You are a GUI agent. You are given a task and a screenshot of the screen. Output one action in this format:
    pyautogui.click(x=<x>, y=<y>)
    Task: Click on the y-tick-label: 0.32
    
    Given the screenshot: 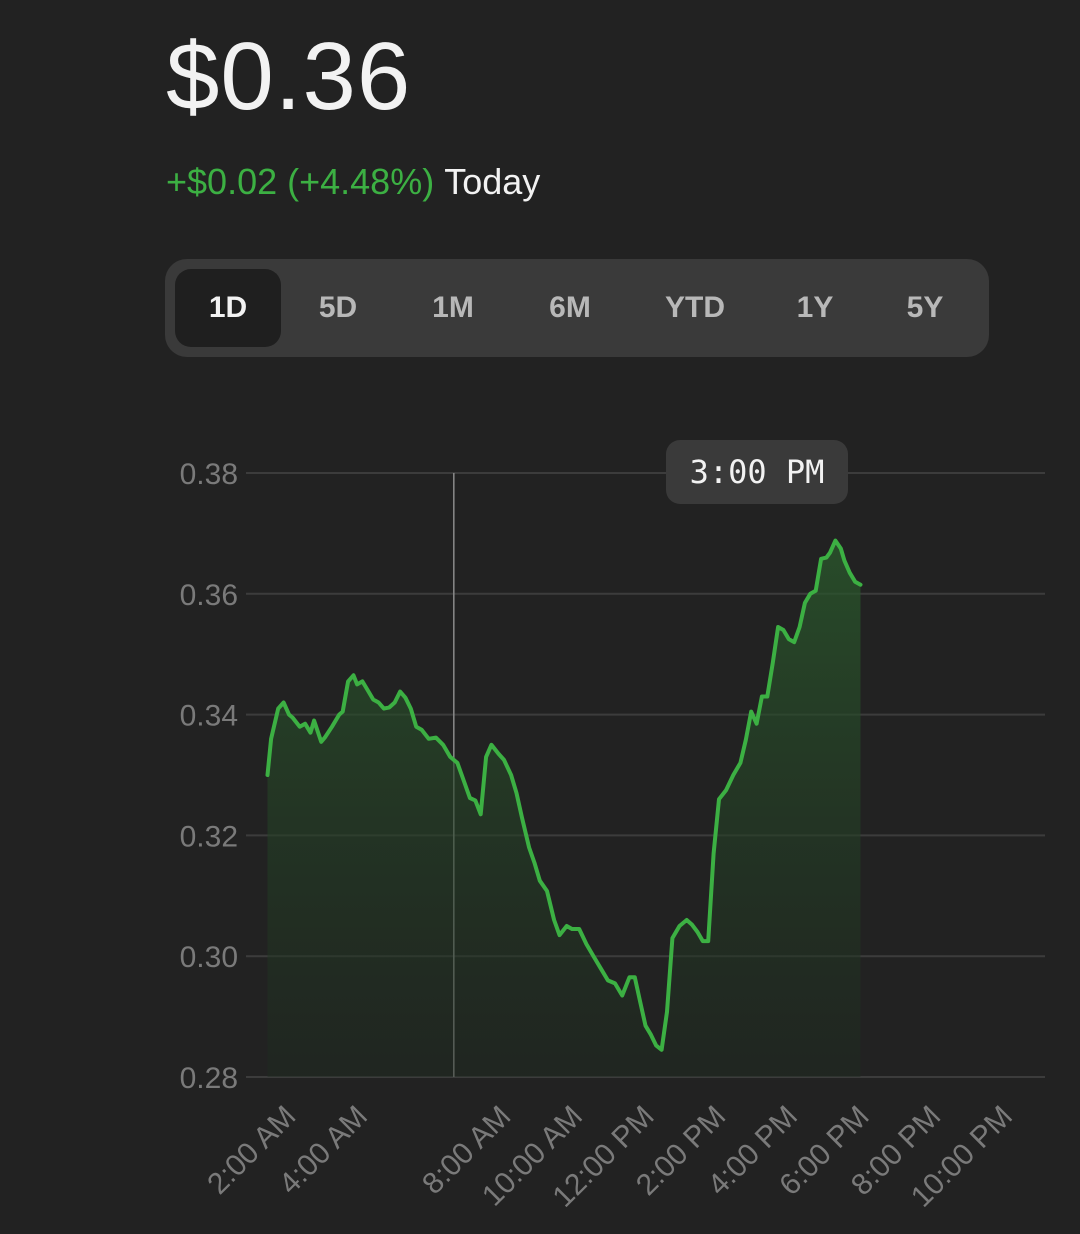 What is the action you would take?
    pyautogui.click(x=209, y=836)
    